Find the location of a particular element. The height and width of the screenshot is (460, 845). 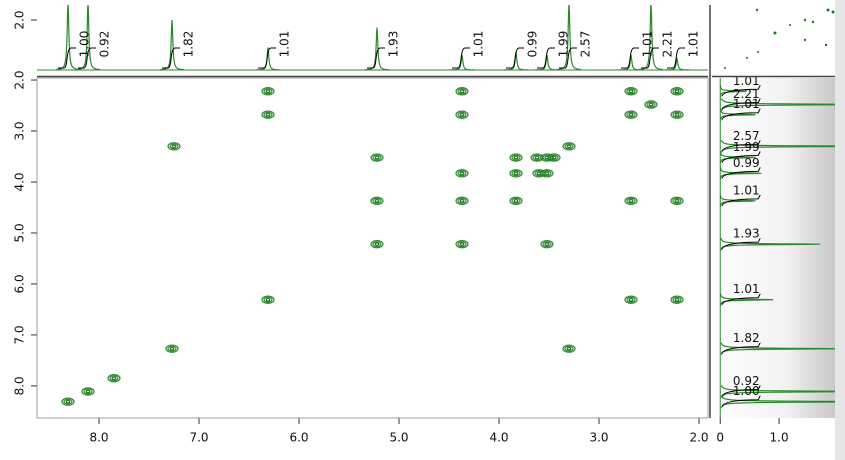

overview-thumbnail is located at coordinates (779, 38).